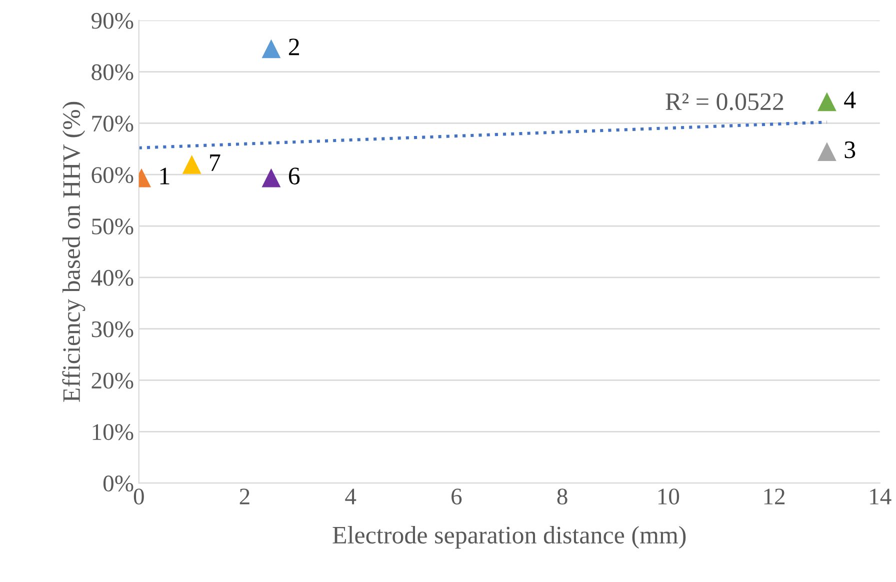 The height and width of the screenshot is (582, 896). Describe the element at coordinates (215, 162) in the screenshot. I see `series-label: 7` at that location.